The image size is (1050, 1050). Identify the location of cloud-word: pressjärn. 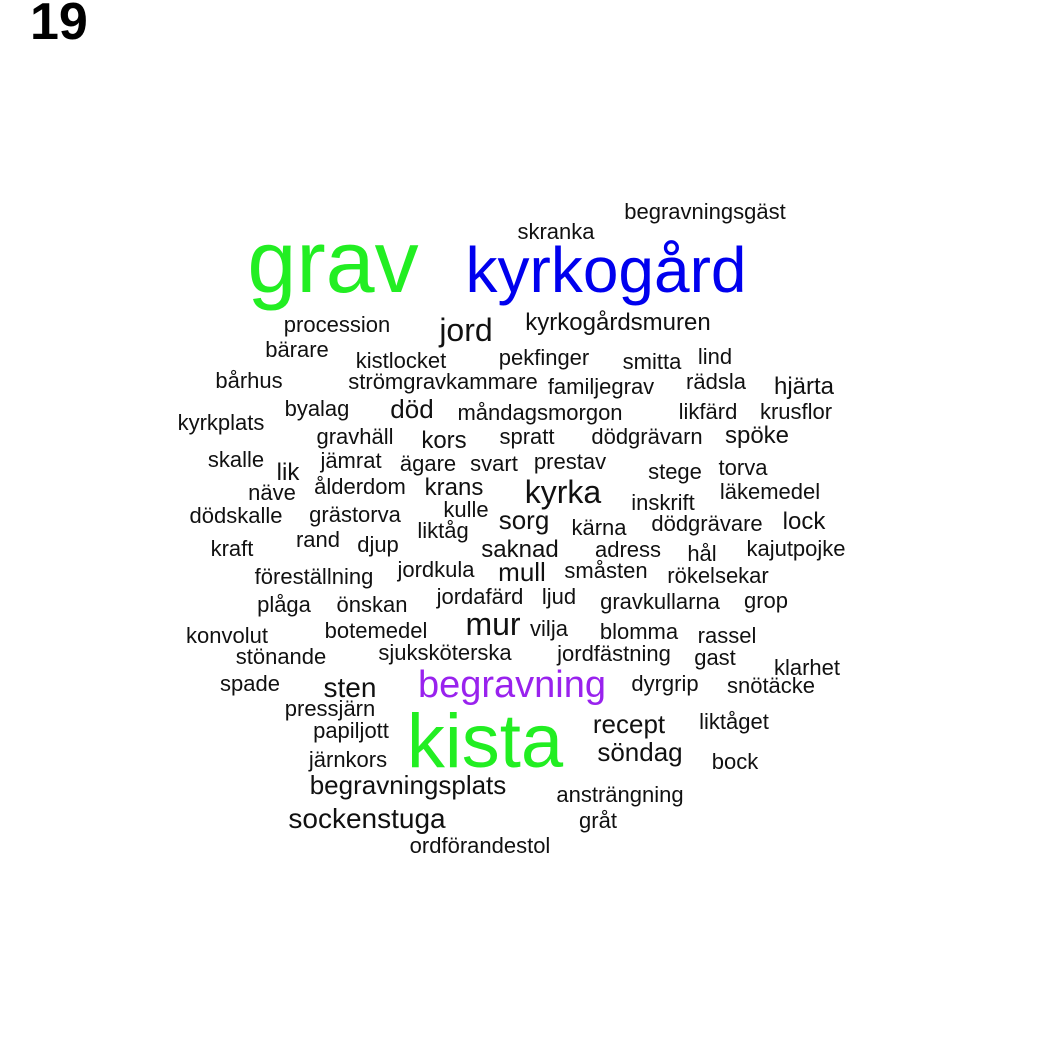
(330, 708).